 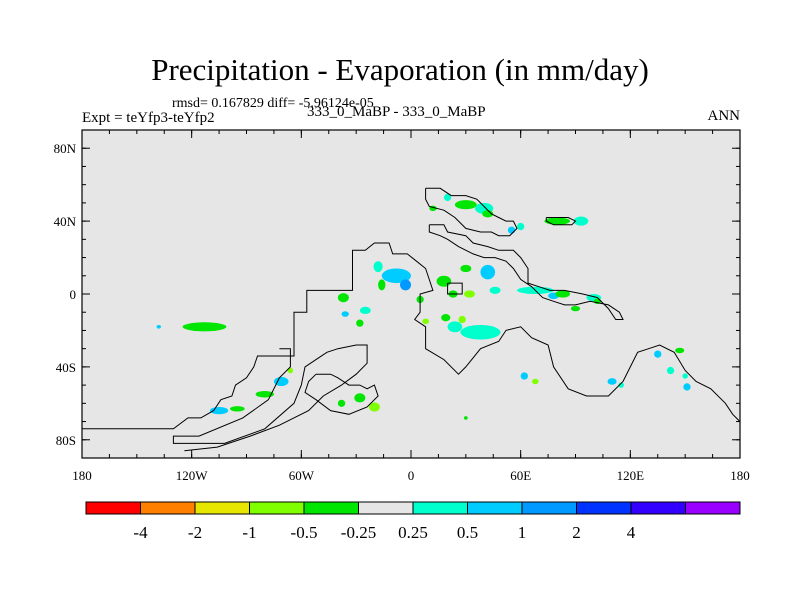 What do you see at coordinates (249, 532) in the screenshot?
I see `colorbar-label: -1` at bounding box center [249, 532].